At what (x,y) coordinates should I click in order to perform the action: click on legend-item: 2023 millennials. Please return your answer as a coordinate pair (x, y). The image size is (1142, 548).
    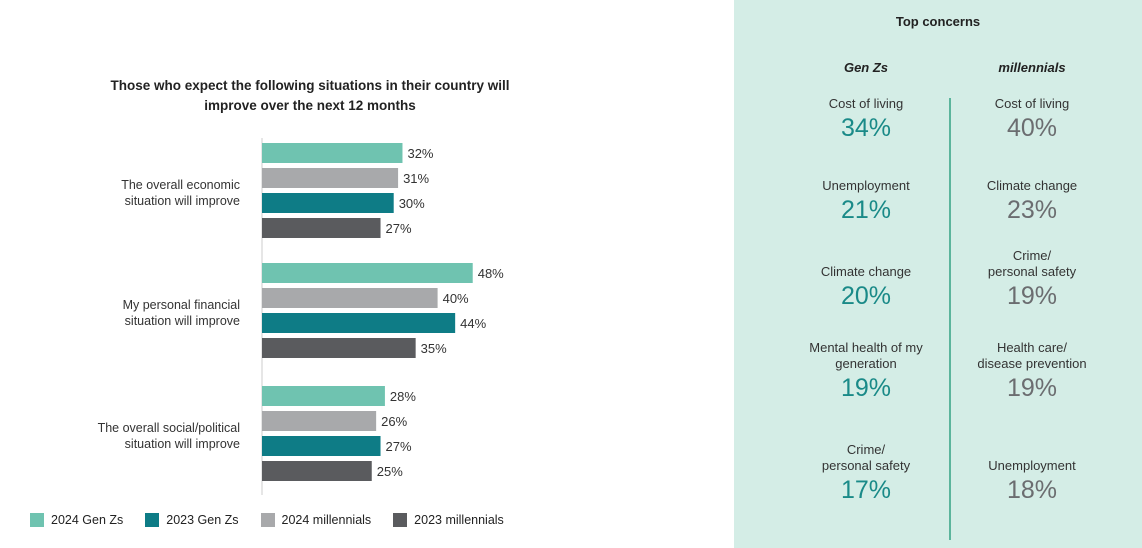
    Looking at the image, I should click on (448, 520).